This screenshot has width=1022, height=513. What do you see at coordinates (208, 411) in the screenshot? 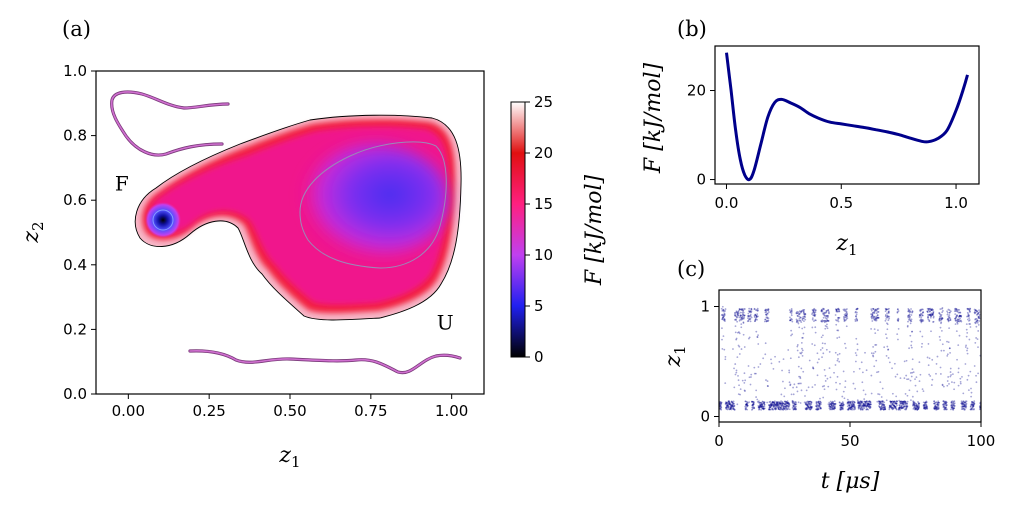
I see `panel-a-xtick-label: 0.25` at bounding box center [208, 411].